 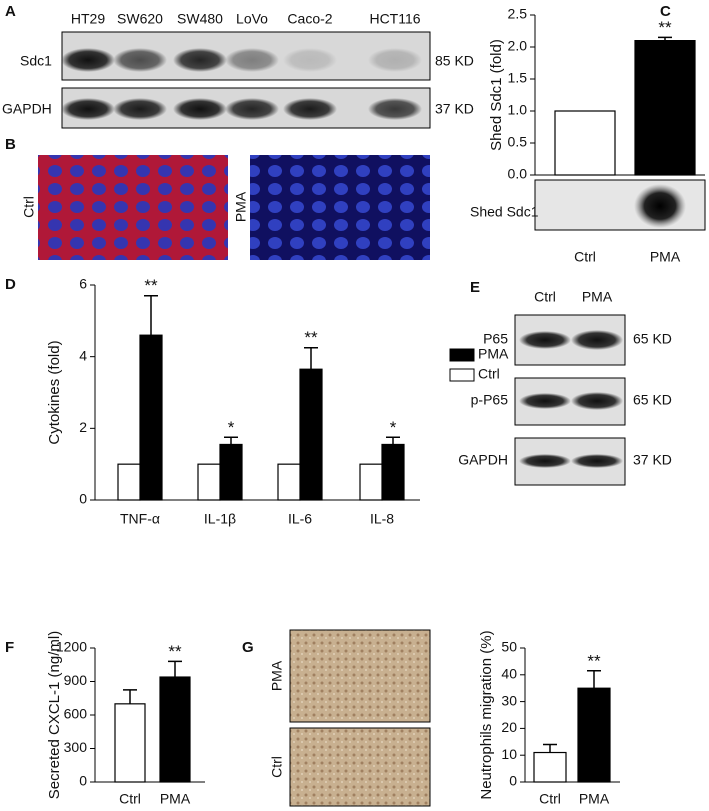 What do you see at coordinates (140, 19) in the screenshot?
I see `label: SW620` at bounding box center [140, 19].